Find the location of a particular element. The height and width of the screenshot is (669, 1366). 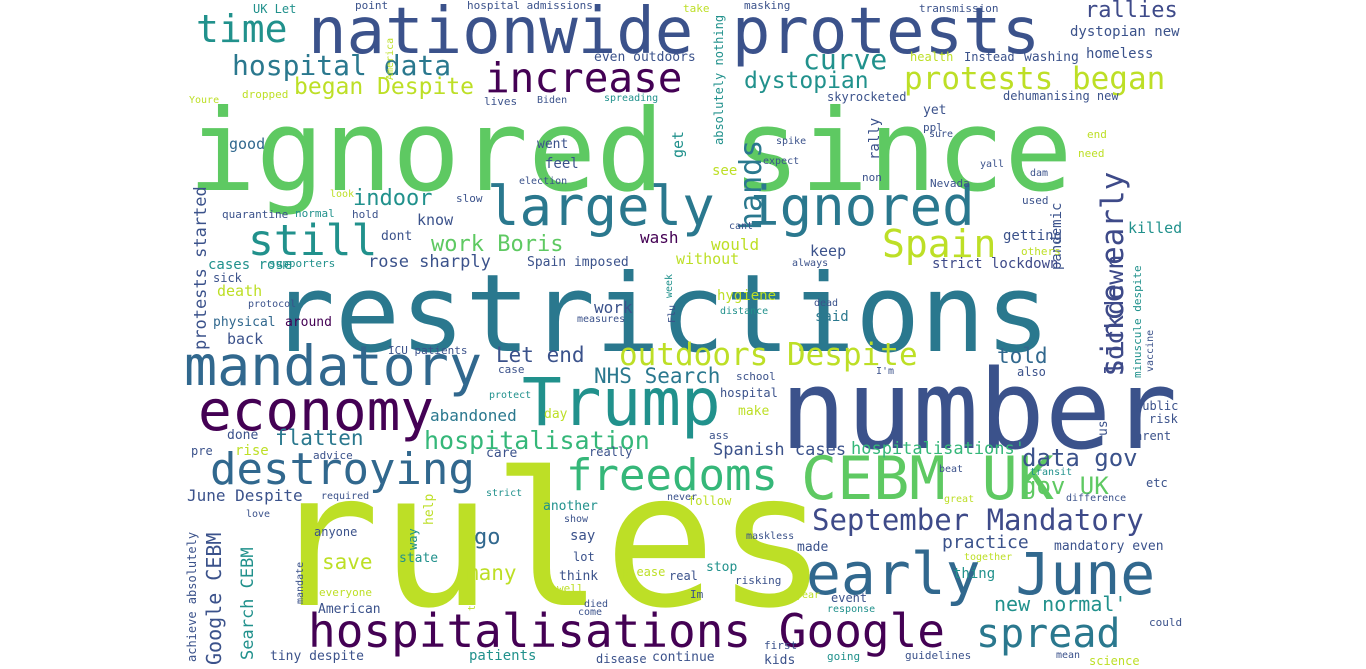

word: lockdown is located at coordinates (1114, 314).